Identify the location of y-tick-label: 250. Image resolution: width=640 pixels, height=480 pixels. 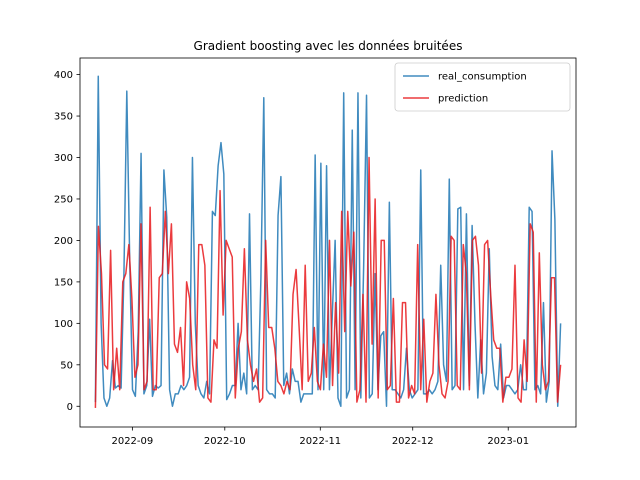
(63, 199).